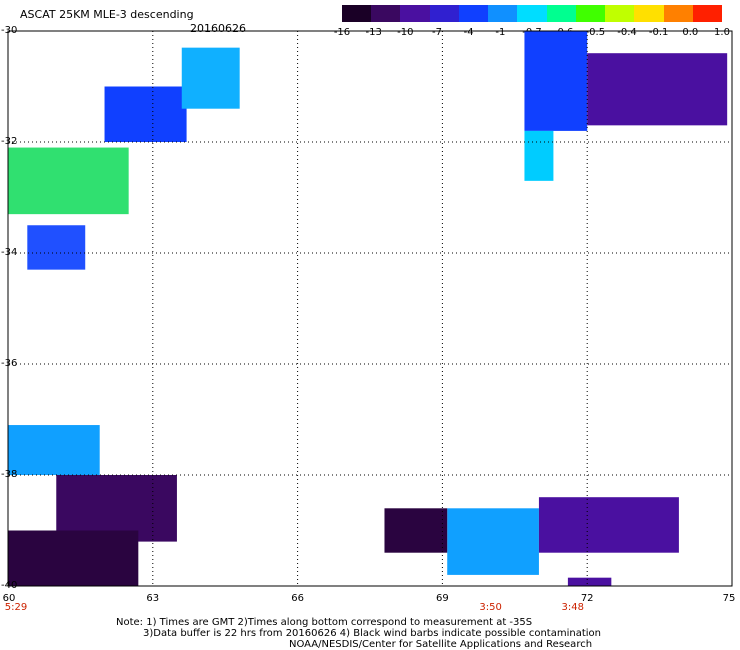  I want to click on colorbar-label: -13, so click(373, 32).